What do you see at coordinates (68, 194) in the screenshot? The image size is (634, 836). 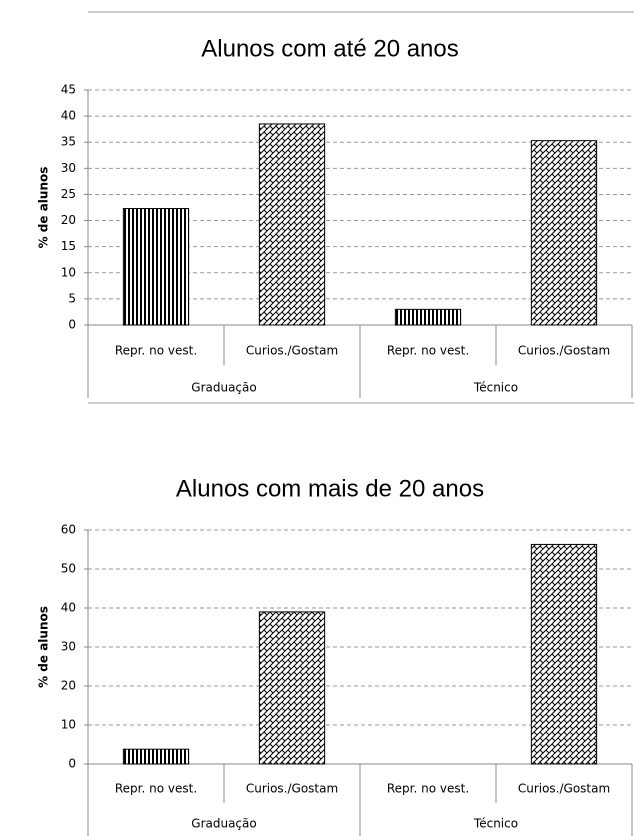 I see `y-tick-label: 25` at bounding box center [68, 194].